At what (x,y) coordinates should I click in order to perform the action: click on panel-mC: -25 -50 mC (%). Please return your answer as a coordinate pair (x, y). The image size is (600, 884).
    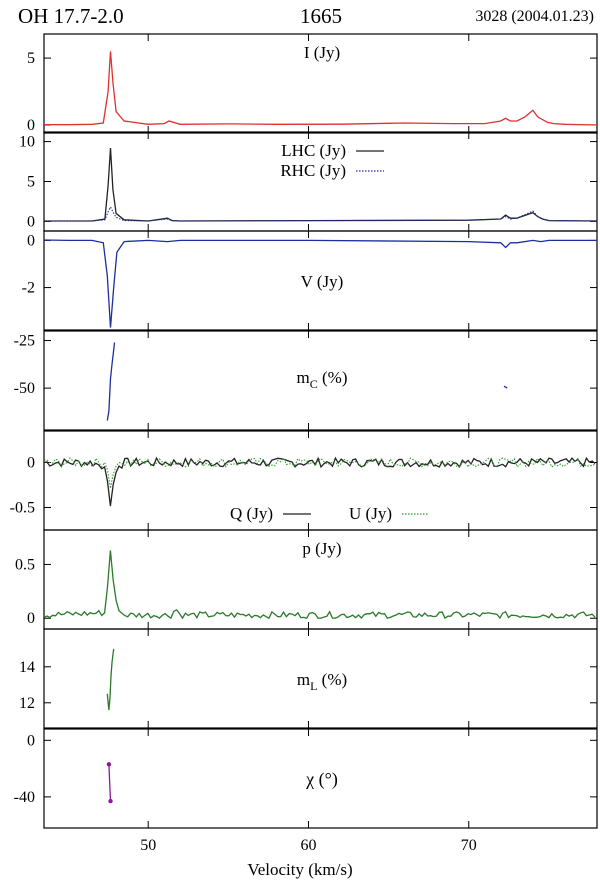
    Looking at the image, I should click on (306, 380).